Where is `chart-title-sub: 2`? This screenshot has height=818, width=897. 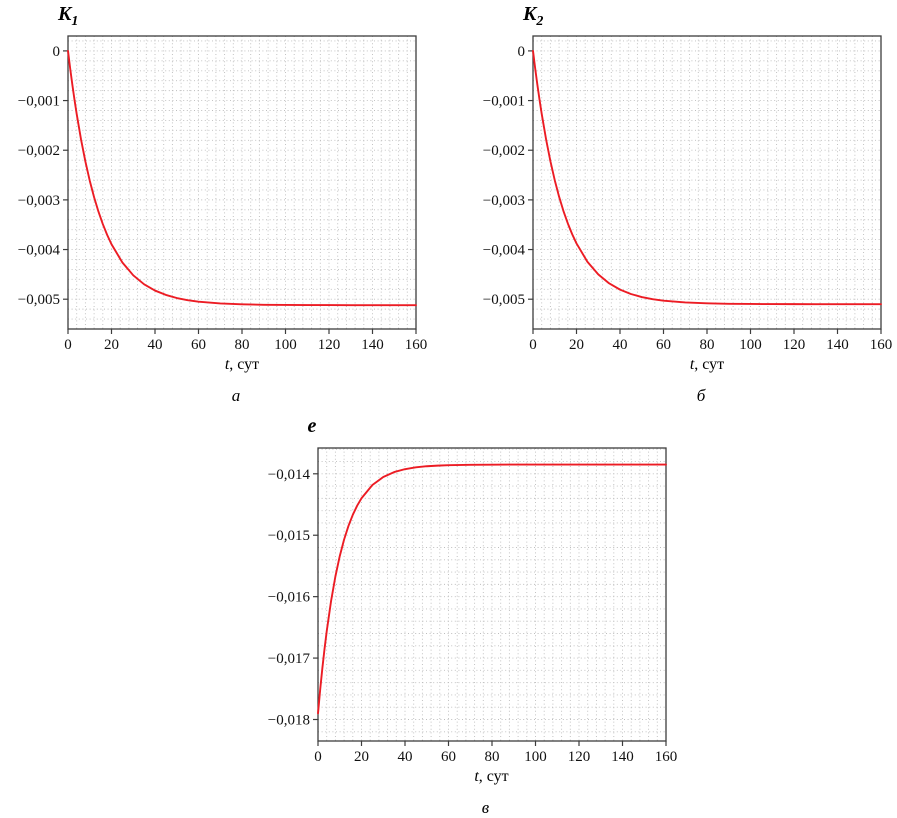 chart-title-sub: 2 is located at coordinates (540, 21).